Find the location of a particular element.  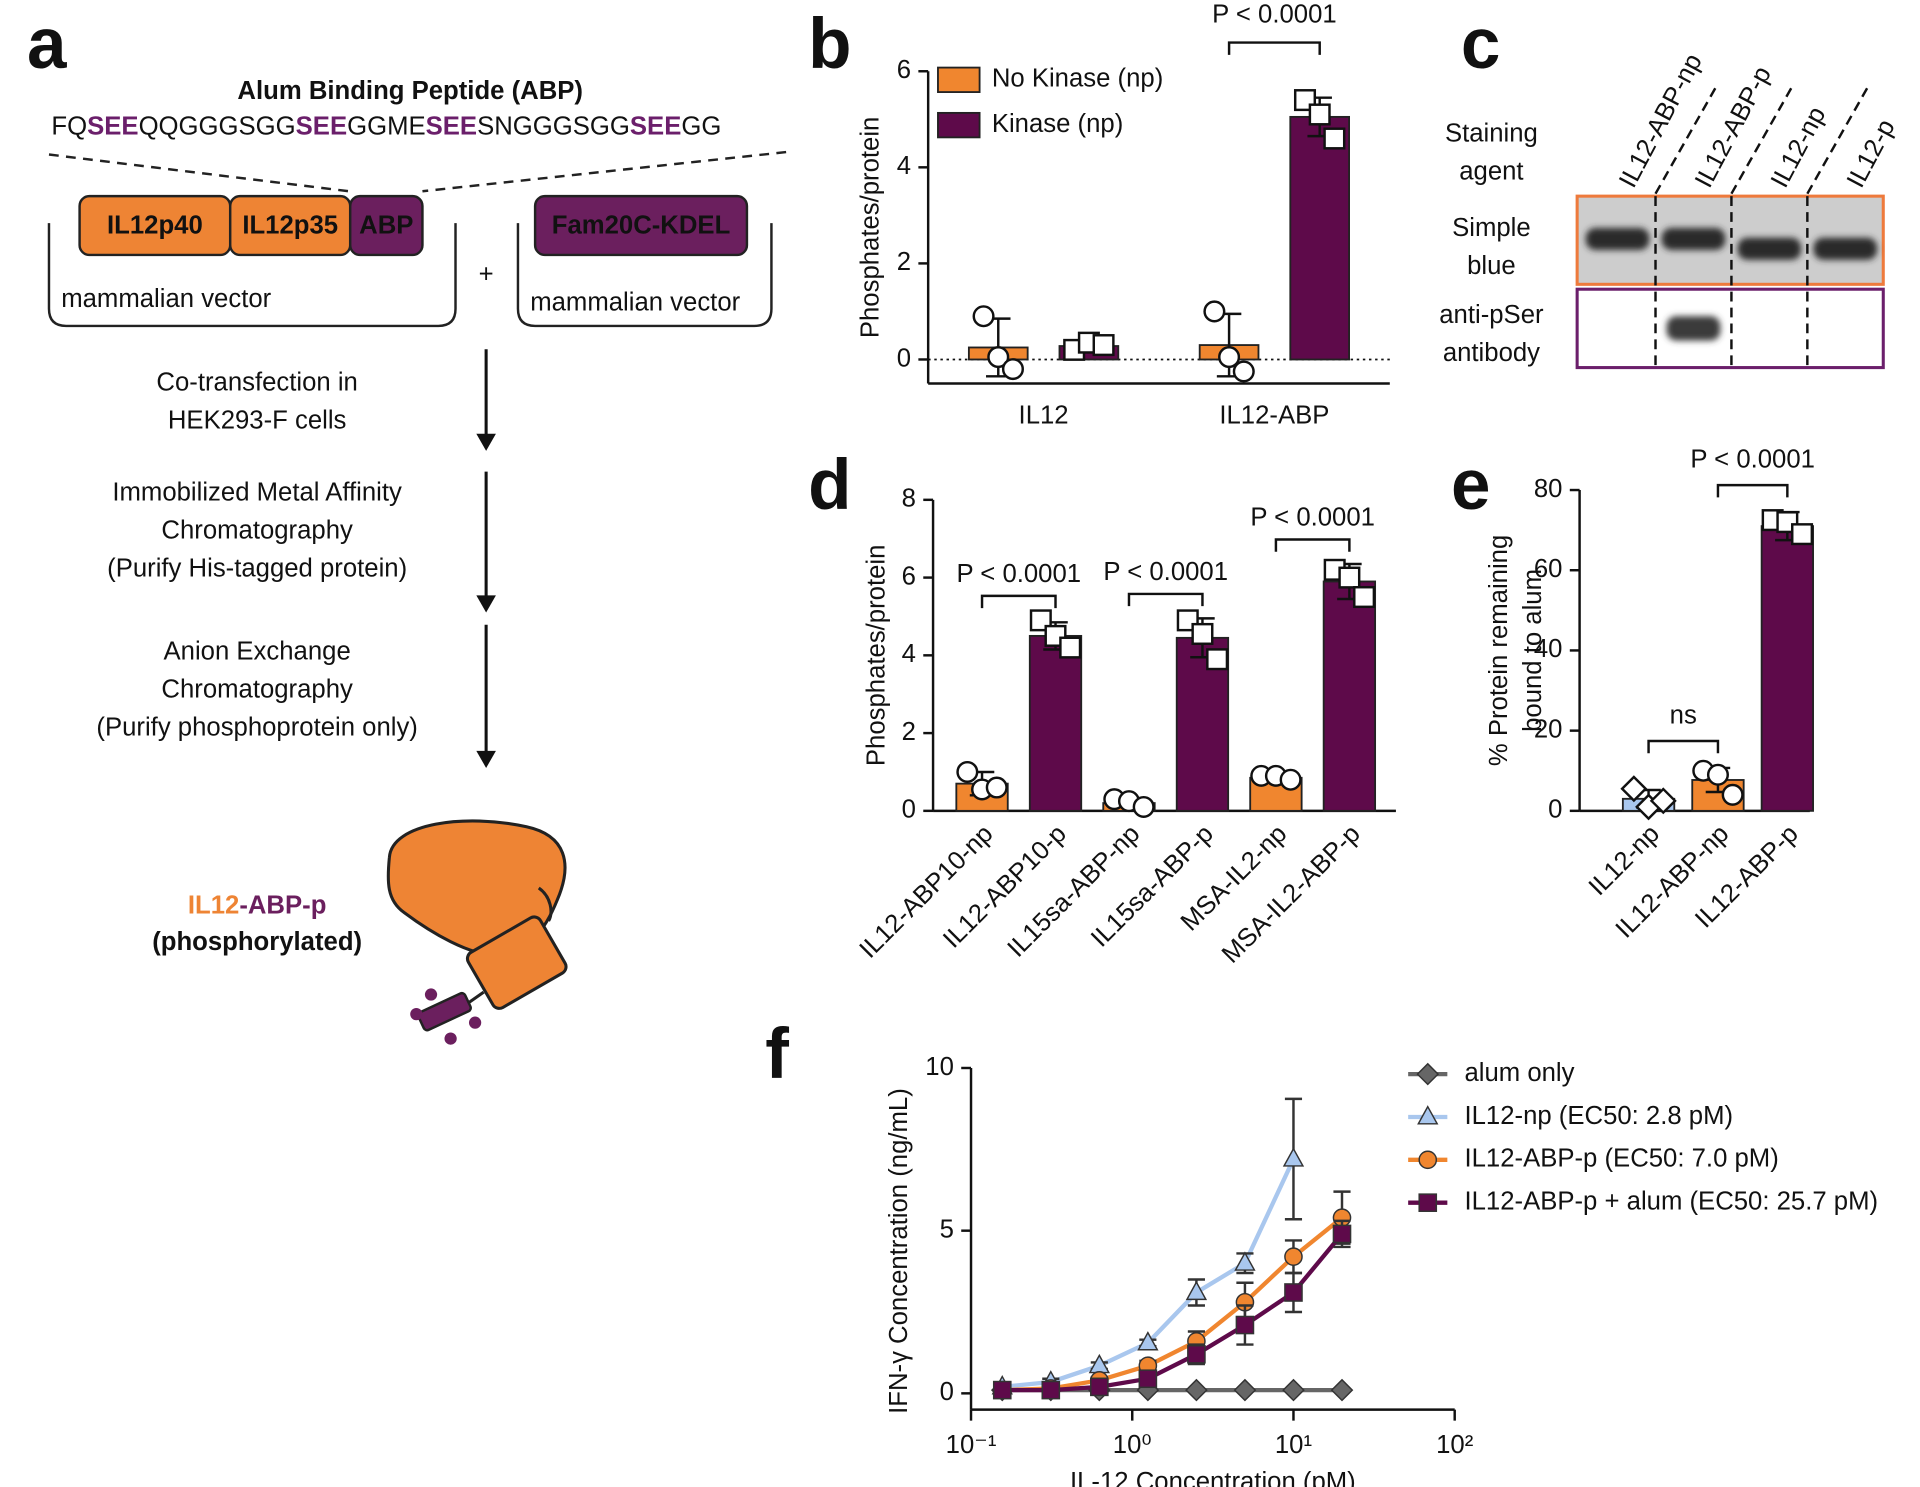

dashed-guide is located at coordinates (199, 173).